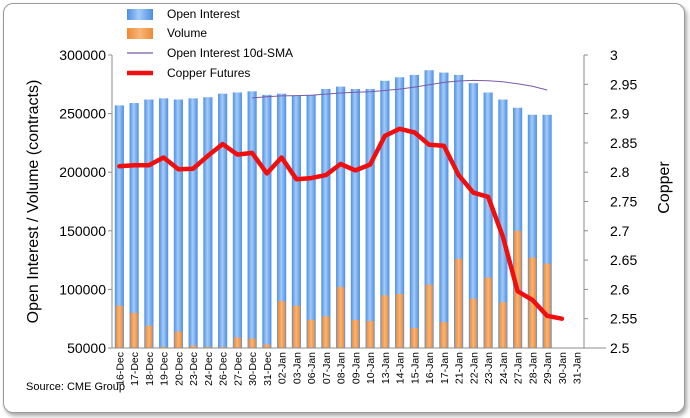  What do you see at coordinates (194, 369) in the screenshot?
I see `x-tick-label: 23-Dec` at bounding box center [194, 369].